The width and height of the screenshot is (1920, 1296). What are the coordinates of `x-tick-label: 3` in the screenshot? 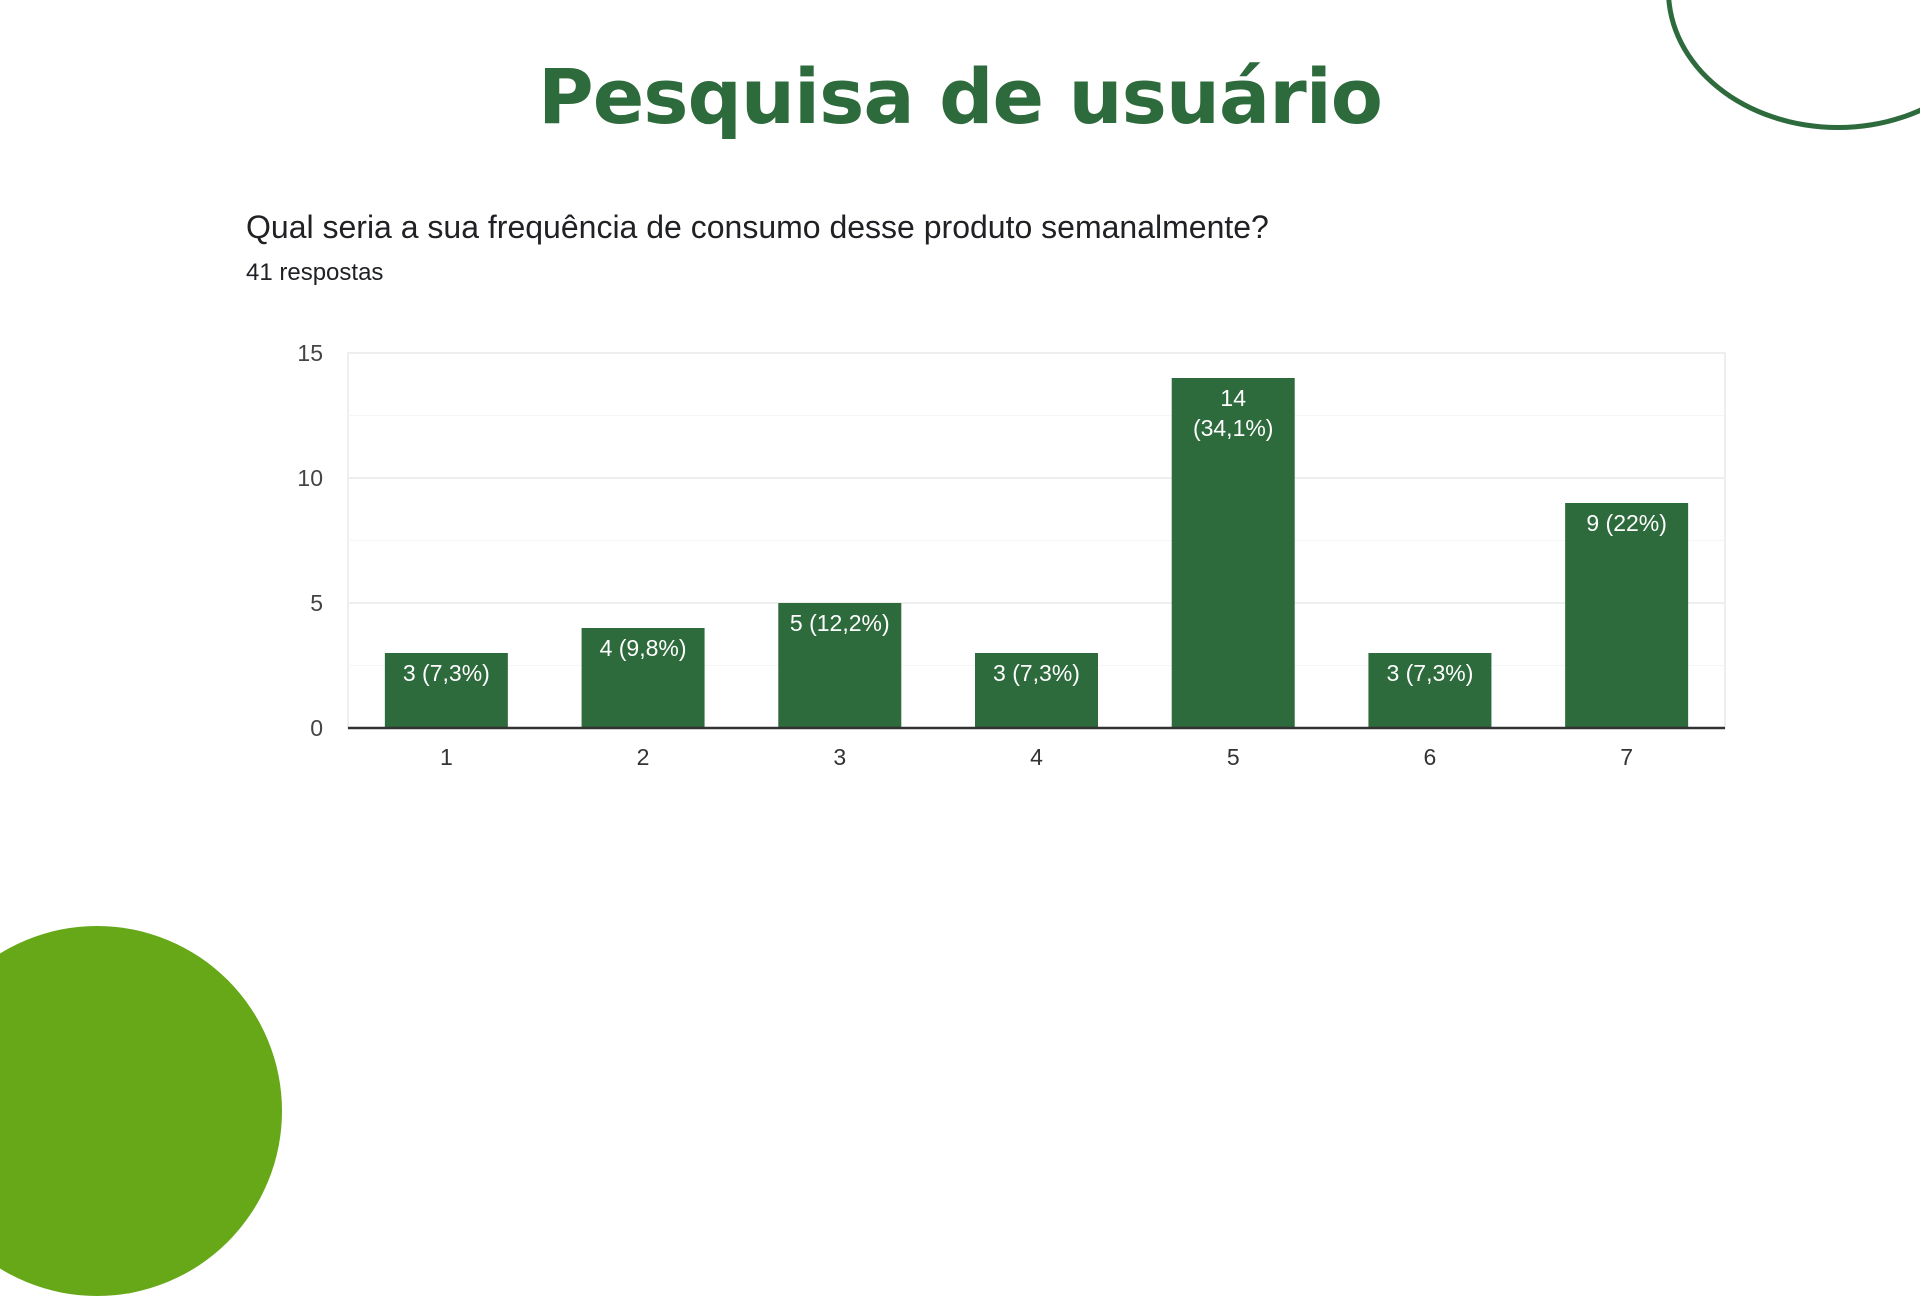 It's located at (839, 757).